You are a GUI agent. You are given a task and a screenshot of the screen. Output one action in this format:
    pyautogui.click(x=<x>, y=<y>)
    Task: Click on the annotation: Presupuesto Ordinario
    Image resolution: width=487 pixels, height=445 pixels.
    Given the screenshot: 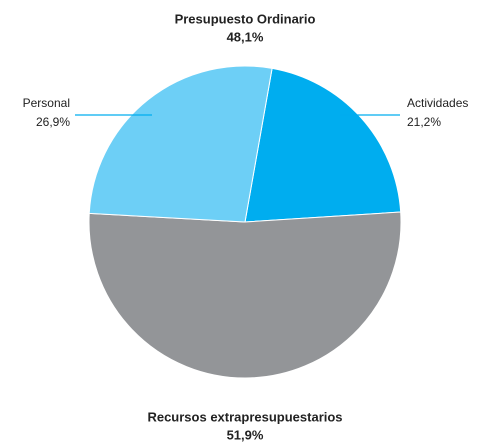 What is the action you would take?
    pyautogui.click(x=245, y=18)
    